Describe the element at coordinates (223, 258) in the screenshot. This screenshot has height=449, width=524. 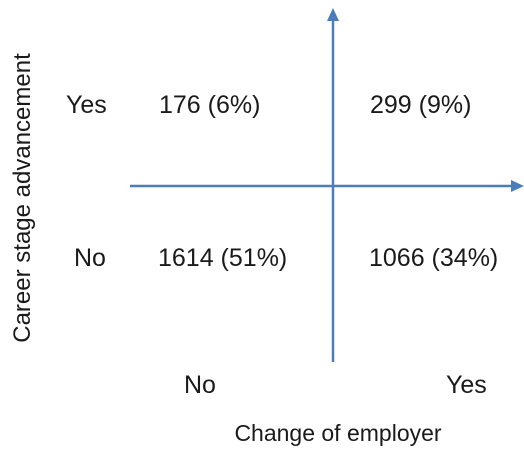
I see `cell-bottom-left: 1614 (51%)` at that location.